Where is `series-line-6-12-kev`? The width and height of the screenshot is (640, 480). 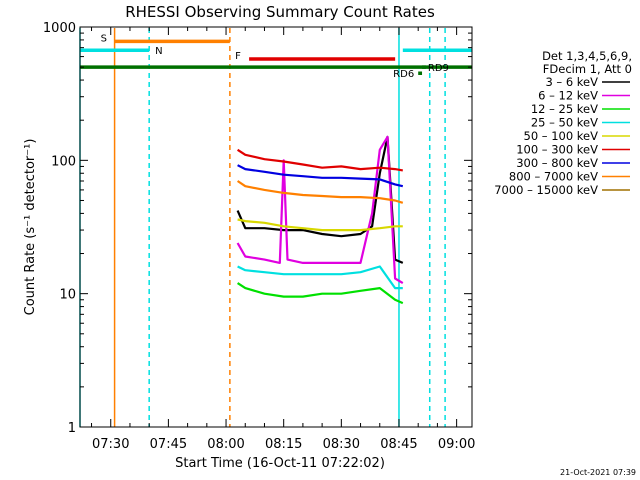
series-line-6-12-kev is located at coordinates (320, 210).